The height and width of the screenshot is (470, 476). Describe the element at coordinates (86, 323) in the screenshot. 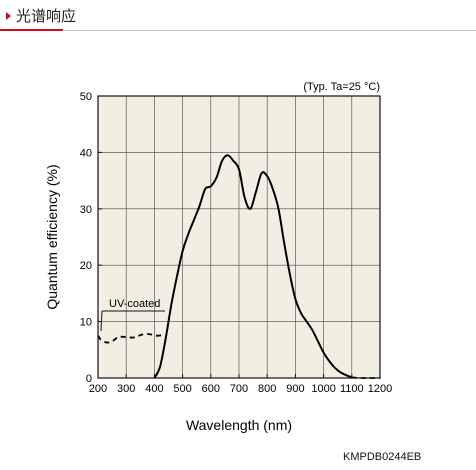

I see `y-tick-label-10: 10` at that location.